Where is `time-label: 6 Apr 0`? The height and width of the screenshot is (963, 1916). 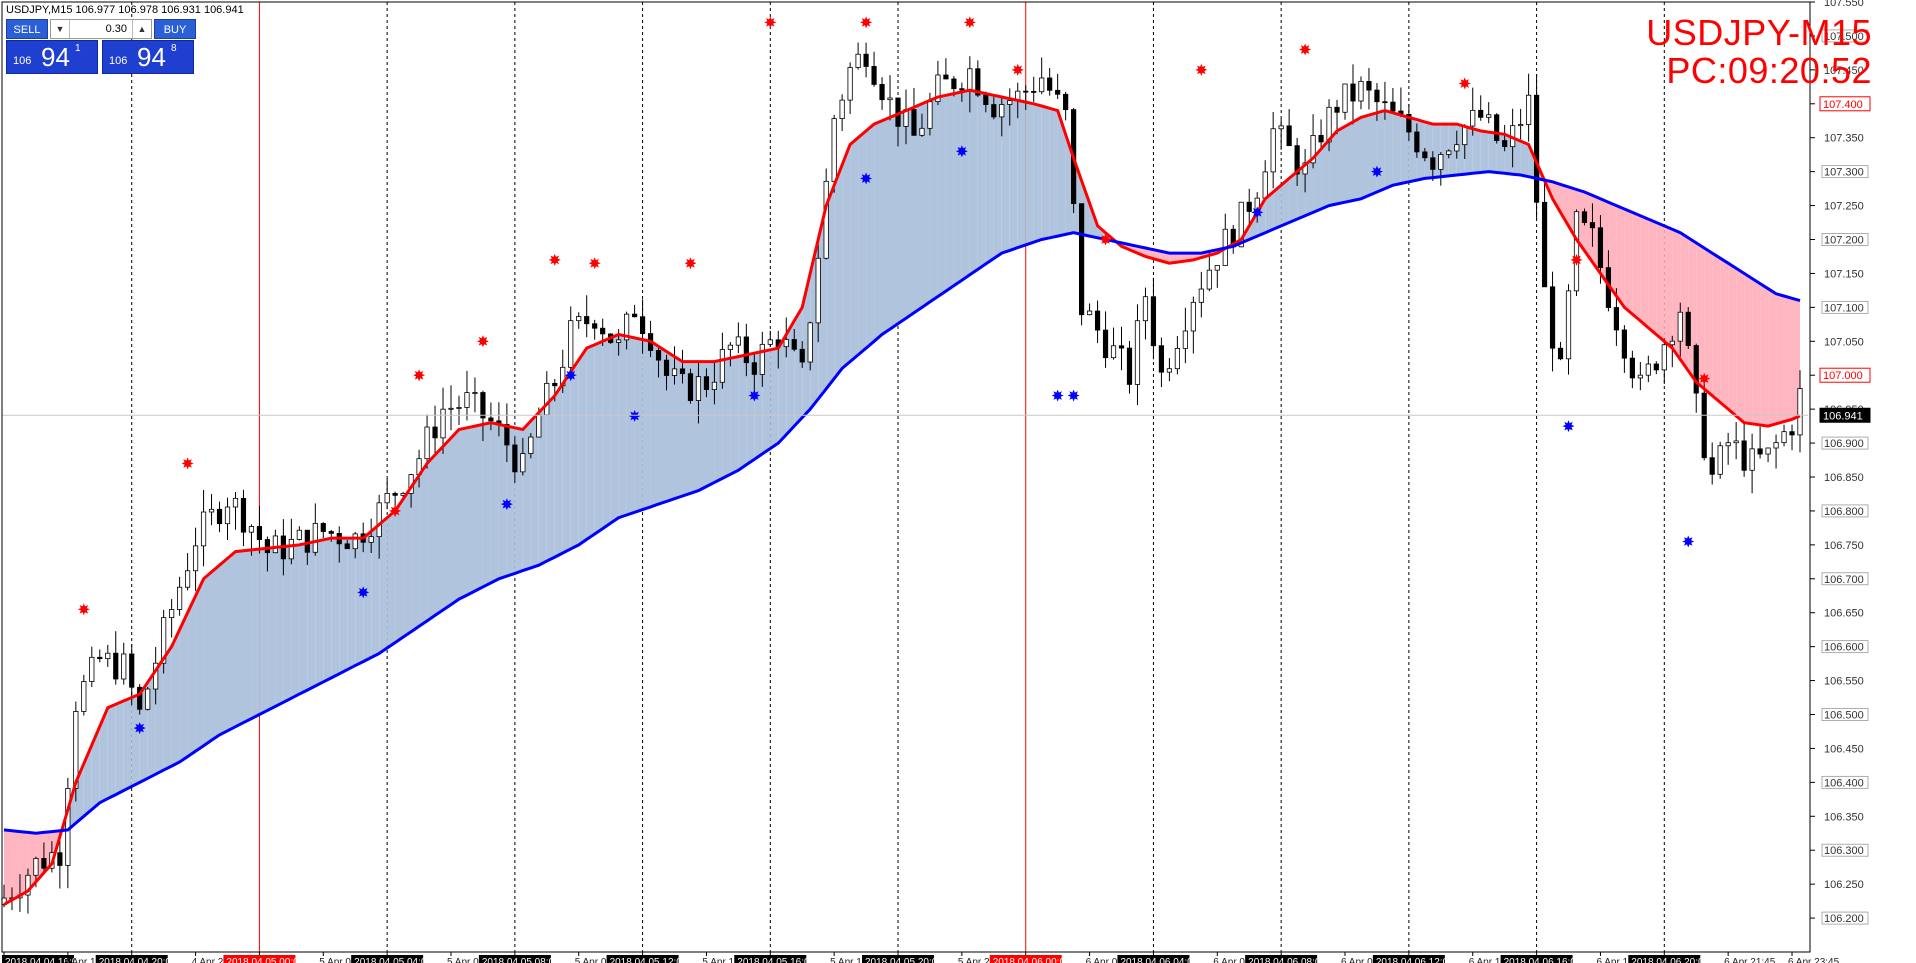 time-label: 6 Apr 0 is located at coordinates (1102, 960).